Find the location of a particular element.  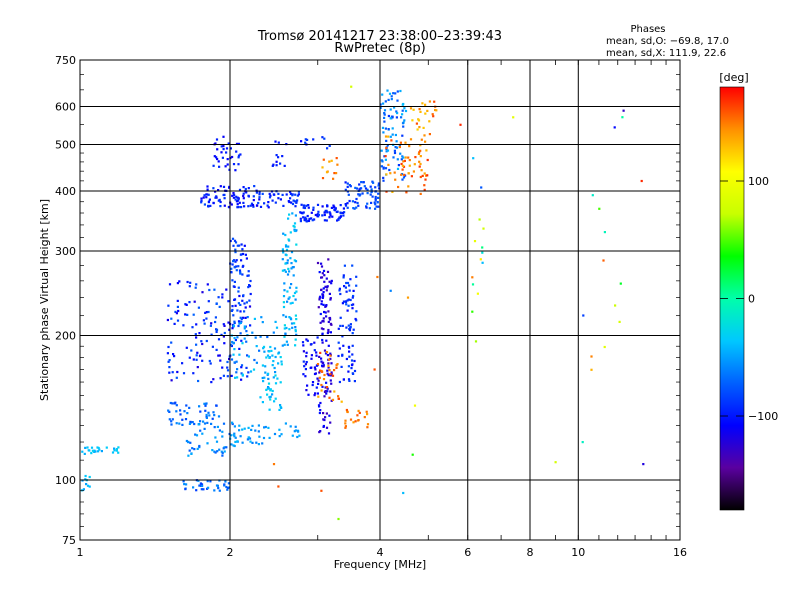

colorbar-label: [deg] is located at coordinates (733, 77).